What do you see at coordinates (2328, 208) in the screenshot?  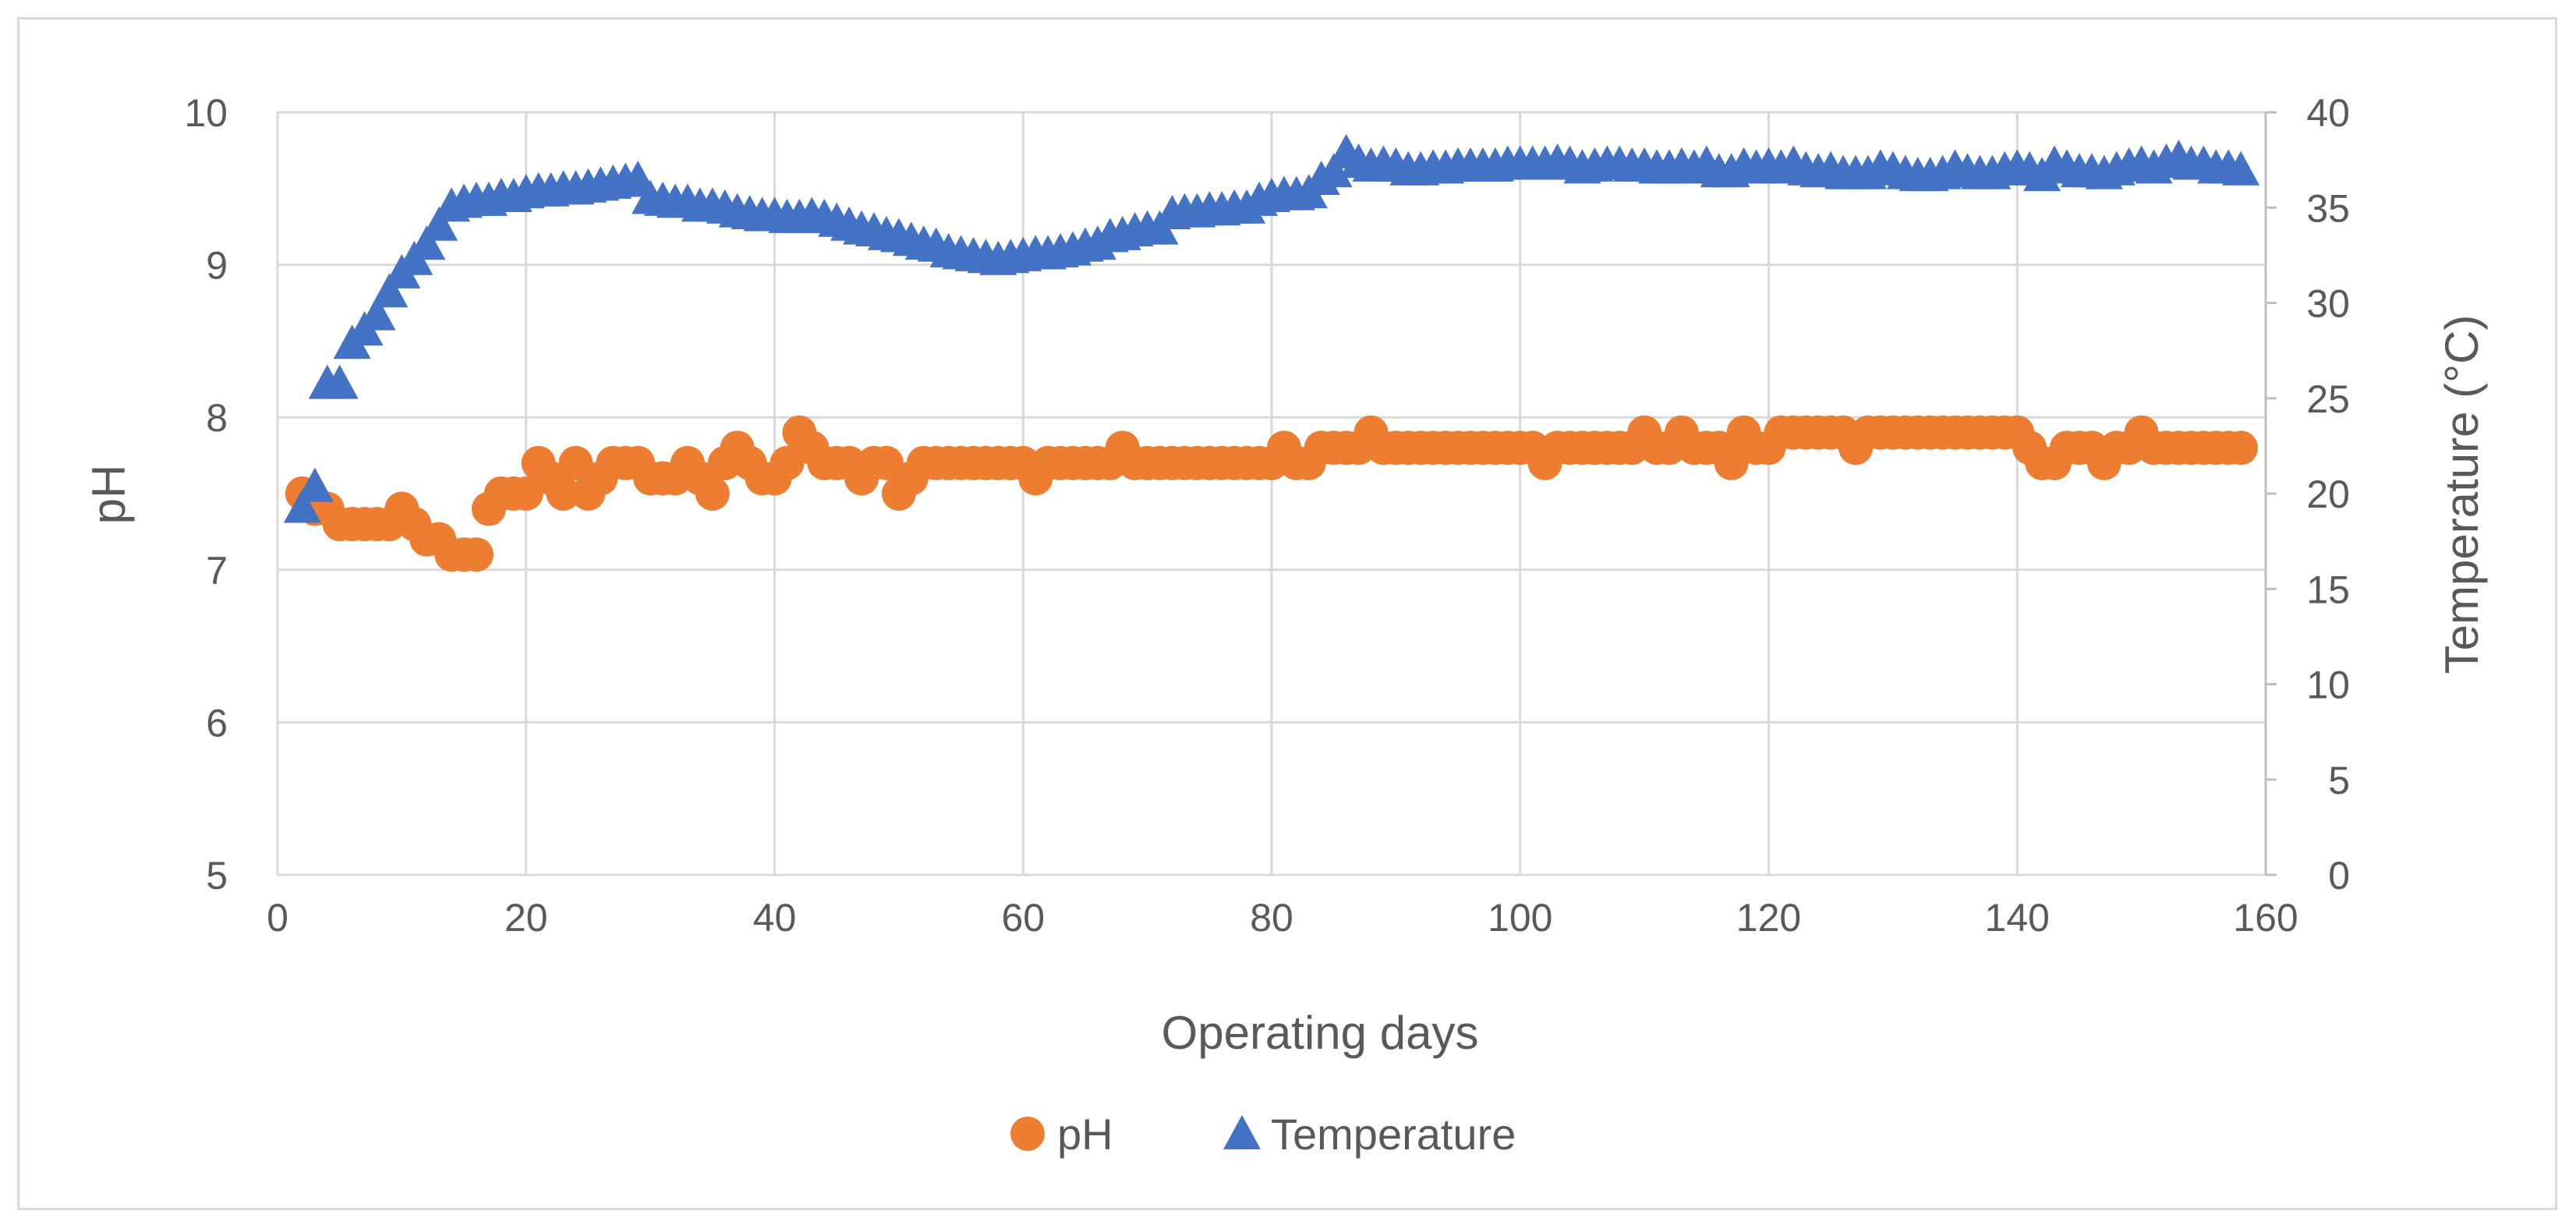 I see `y2-tick-label: 35` at bounding box center [2328, 208].